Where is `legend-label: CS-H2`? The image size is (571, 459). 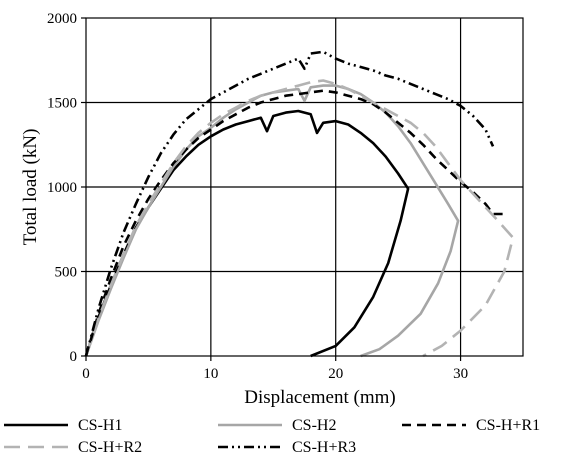
legend-label: CS-H2 is located at coordinates (314, 425).